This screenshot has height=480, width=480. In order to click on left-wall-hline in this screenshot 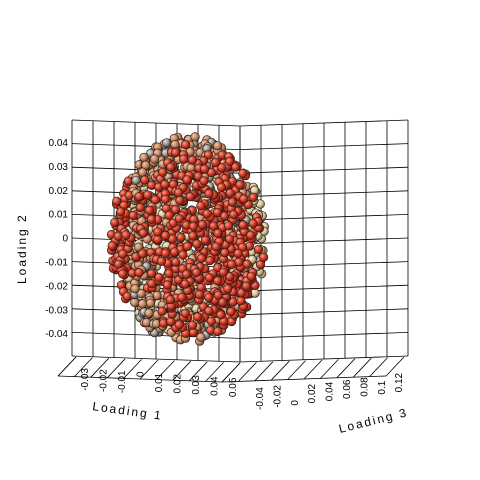, I will do `click(156, 359)`.